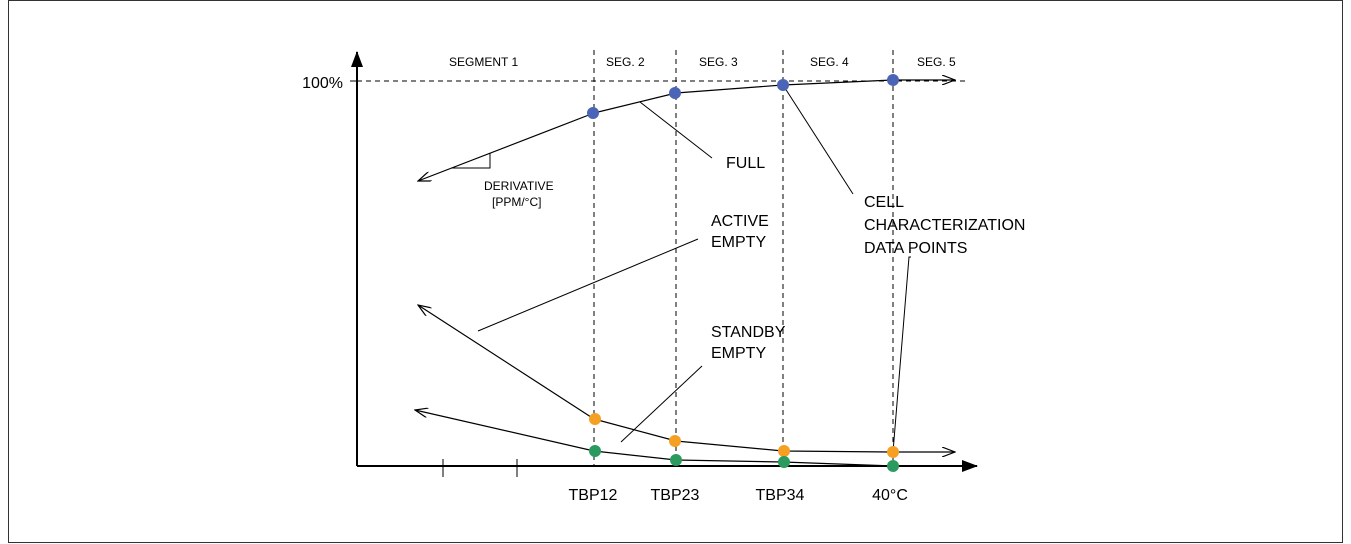 This screenshot has width=1351, height=544. What do you see at coordinates (675, 495) in the screenshot?
I see `x-tick-label-tbp23: TBP23` at bounding box center [675, 495].